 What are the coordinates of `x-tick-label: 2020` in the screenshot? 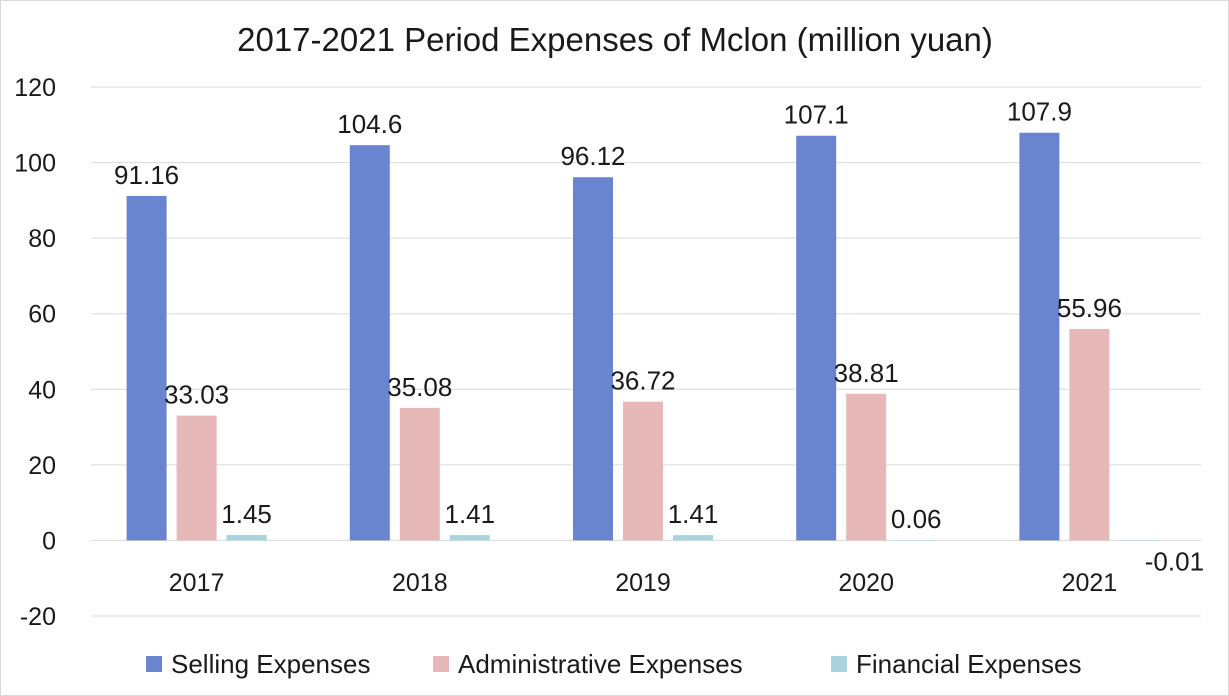 It's located at (866, 583).